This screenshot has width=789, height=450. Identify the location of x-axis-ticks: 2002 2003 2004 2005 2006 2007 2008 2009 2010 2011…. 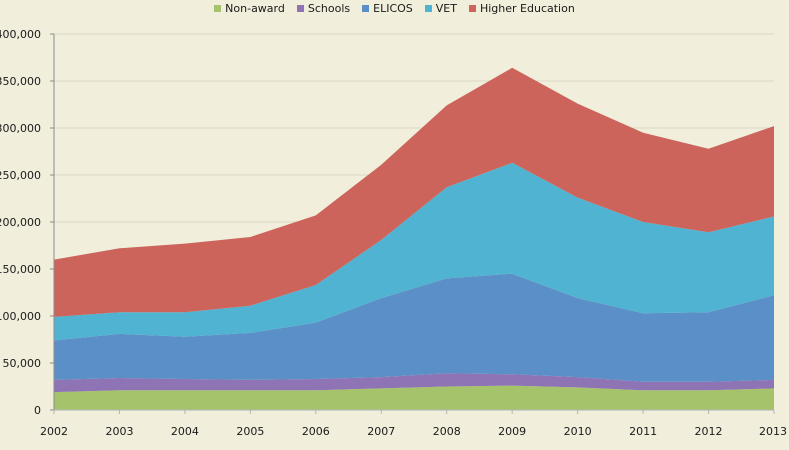
(413, 424).